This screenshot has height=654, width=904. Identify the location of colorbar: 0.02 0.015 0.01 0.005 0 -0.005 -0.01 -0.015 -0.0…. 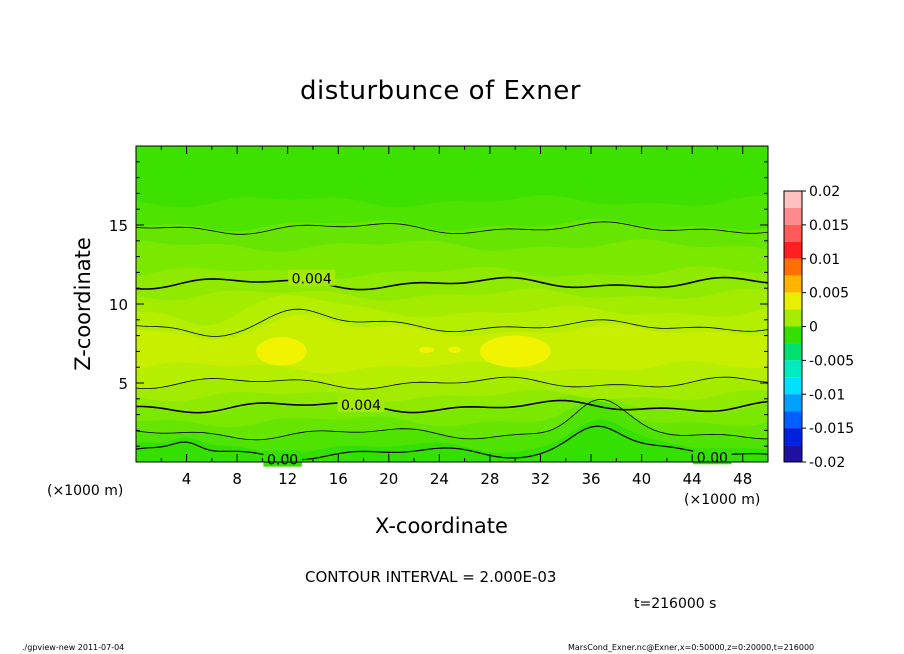
(818, 327).